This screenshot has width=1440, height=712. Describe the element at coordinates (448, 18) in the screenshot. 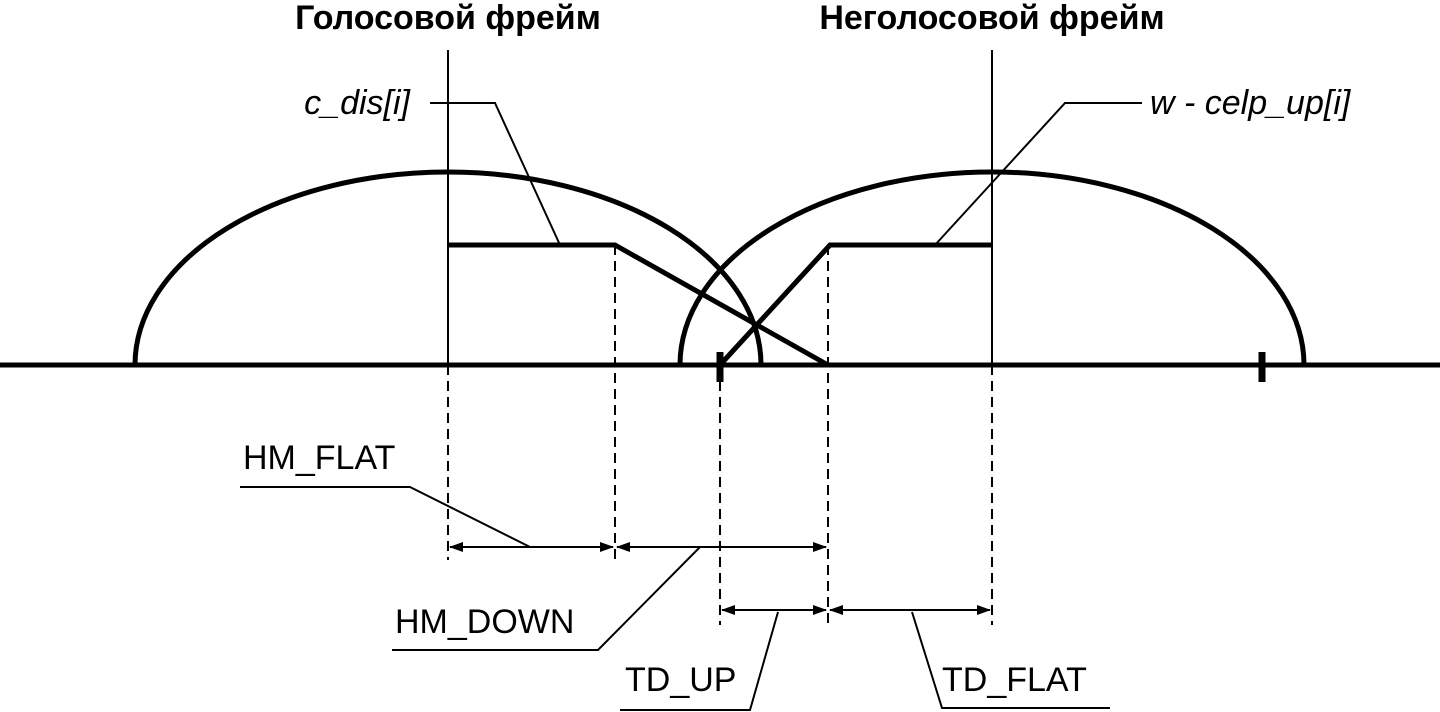

I see `title: Голосовой фрейм` at that location.